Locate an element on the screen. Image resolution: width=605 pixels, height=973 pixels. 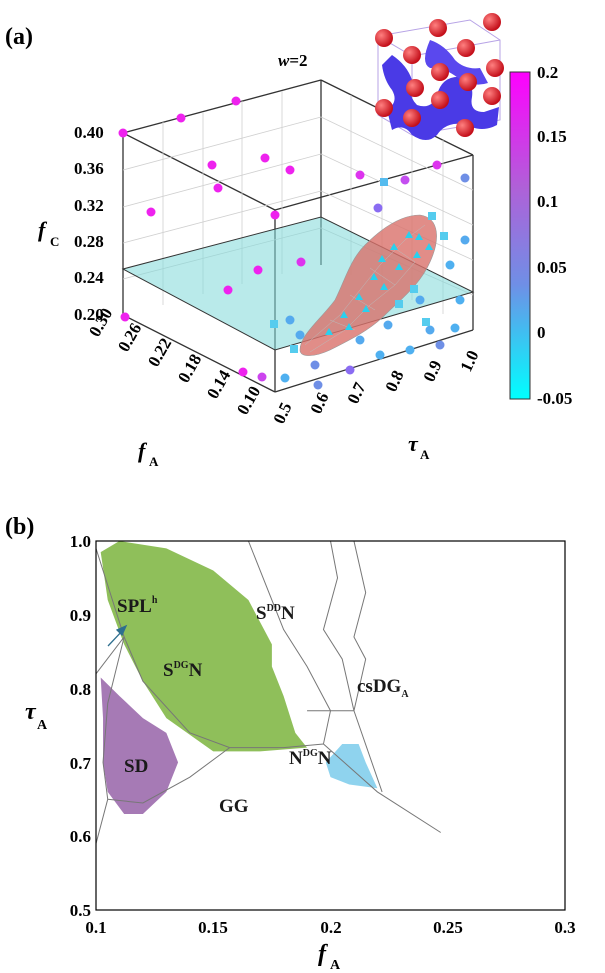
svg-text: 0.32 is located at coordinates (89, 205).